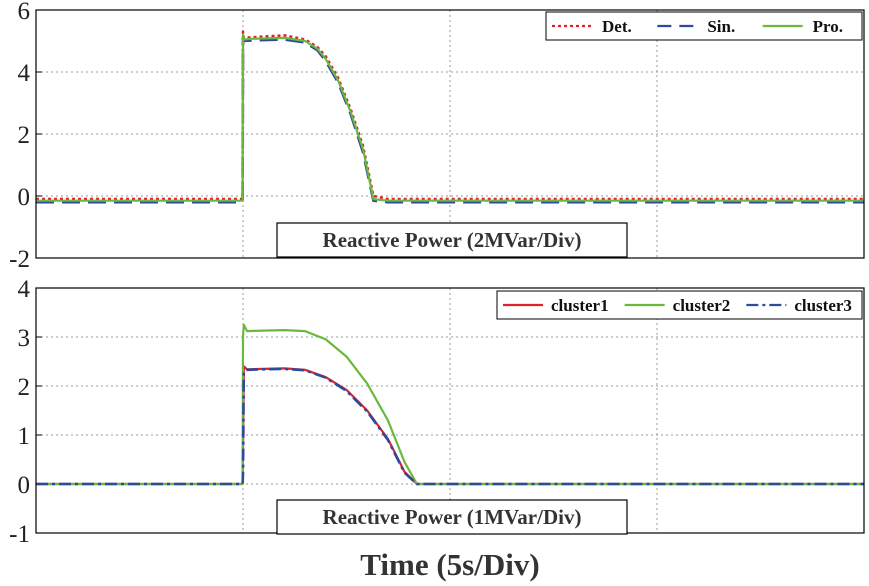 The width and height of the screenshot is (869, 586). I want to click on x-axis-label: Time (5s/Div), so click(449, 564).